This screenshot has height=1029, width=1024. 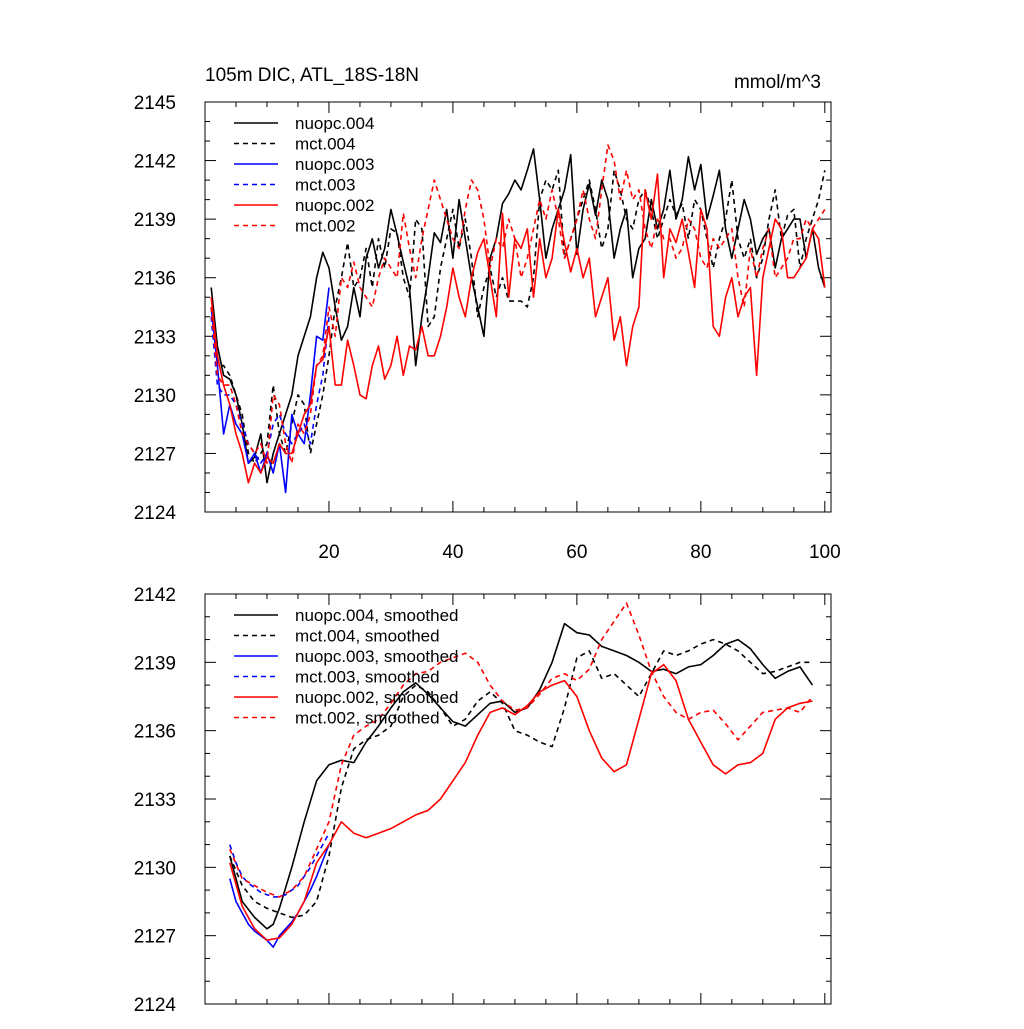 I want to click on legend-label: mct.004, so click(x=325, y=144).